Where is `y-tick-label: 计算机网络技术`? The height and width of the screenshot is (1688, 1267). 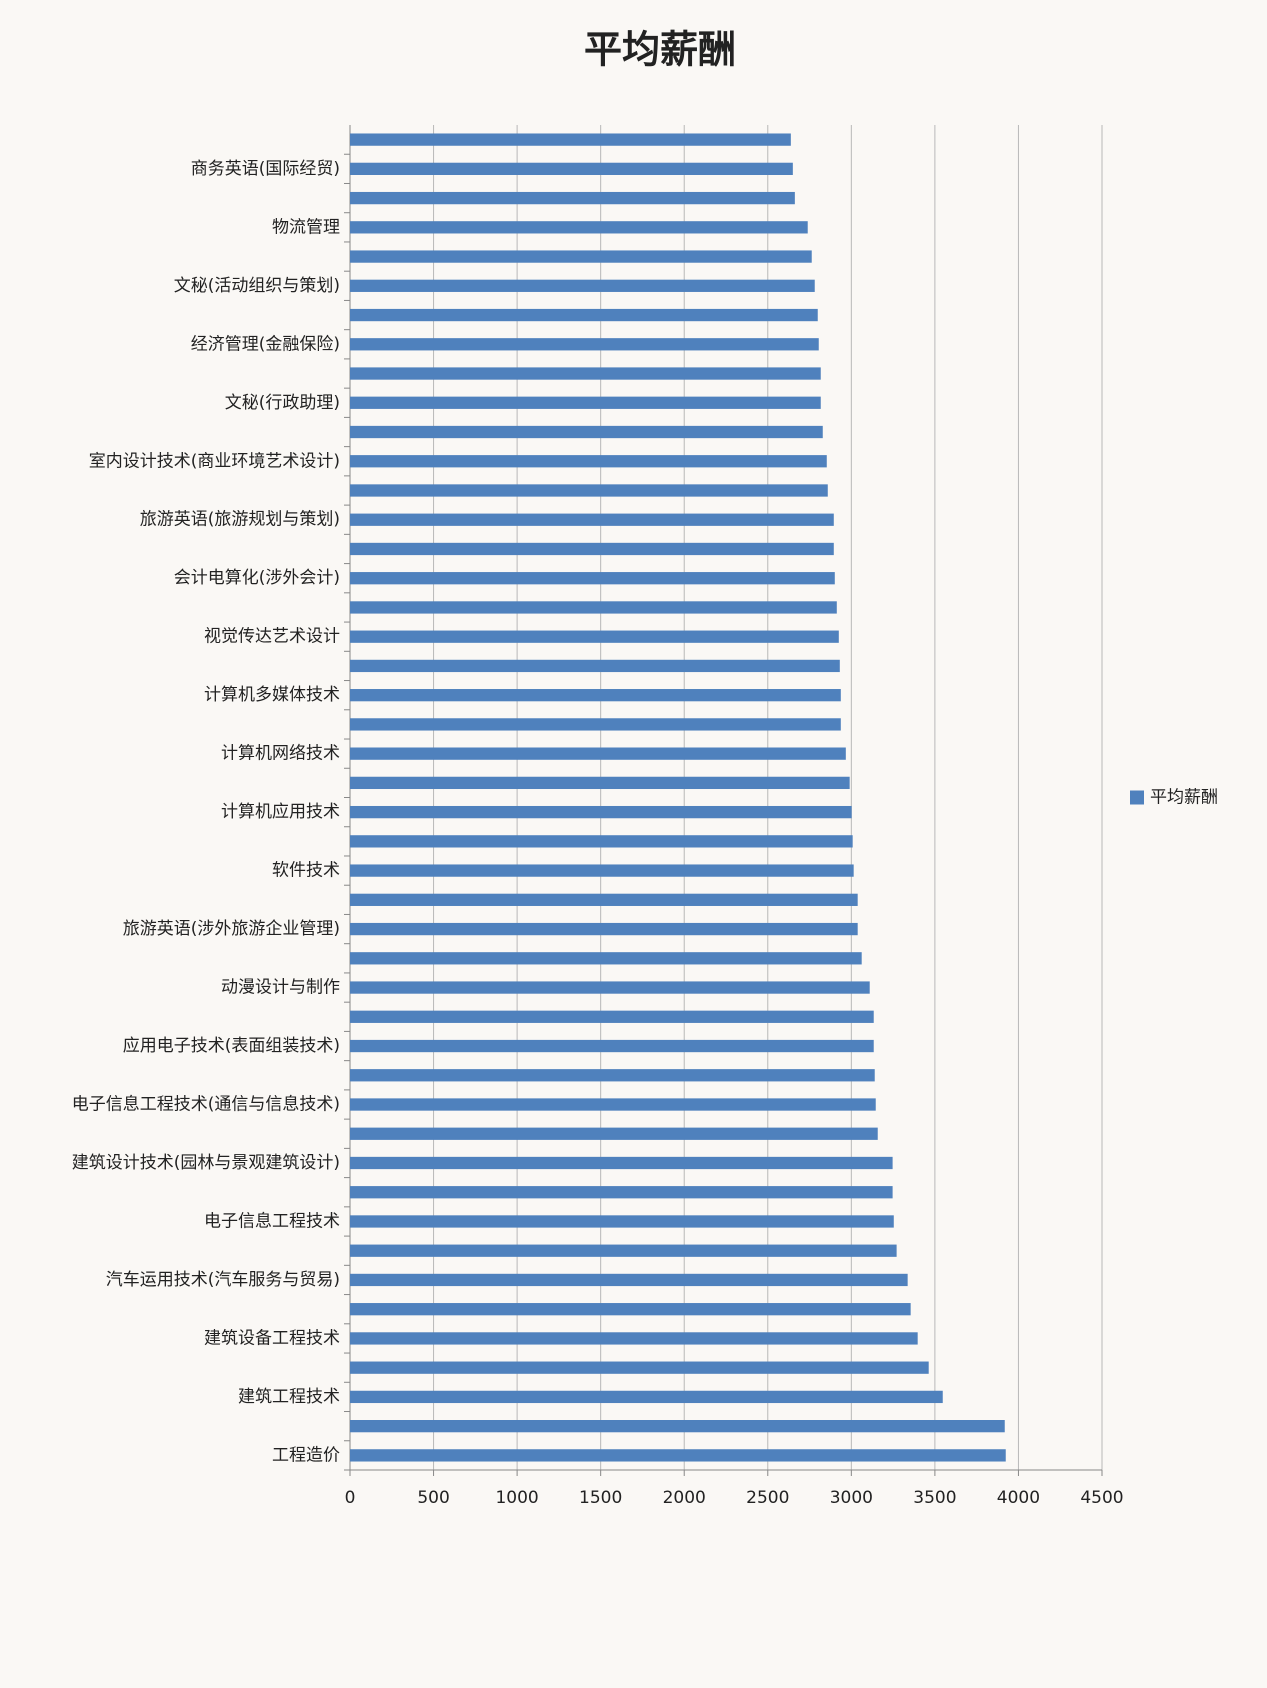 y-tick-label: 计算机网络技术 is located at coordinates (280, 754).